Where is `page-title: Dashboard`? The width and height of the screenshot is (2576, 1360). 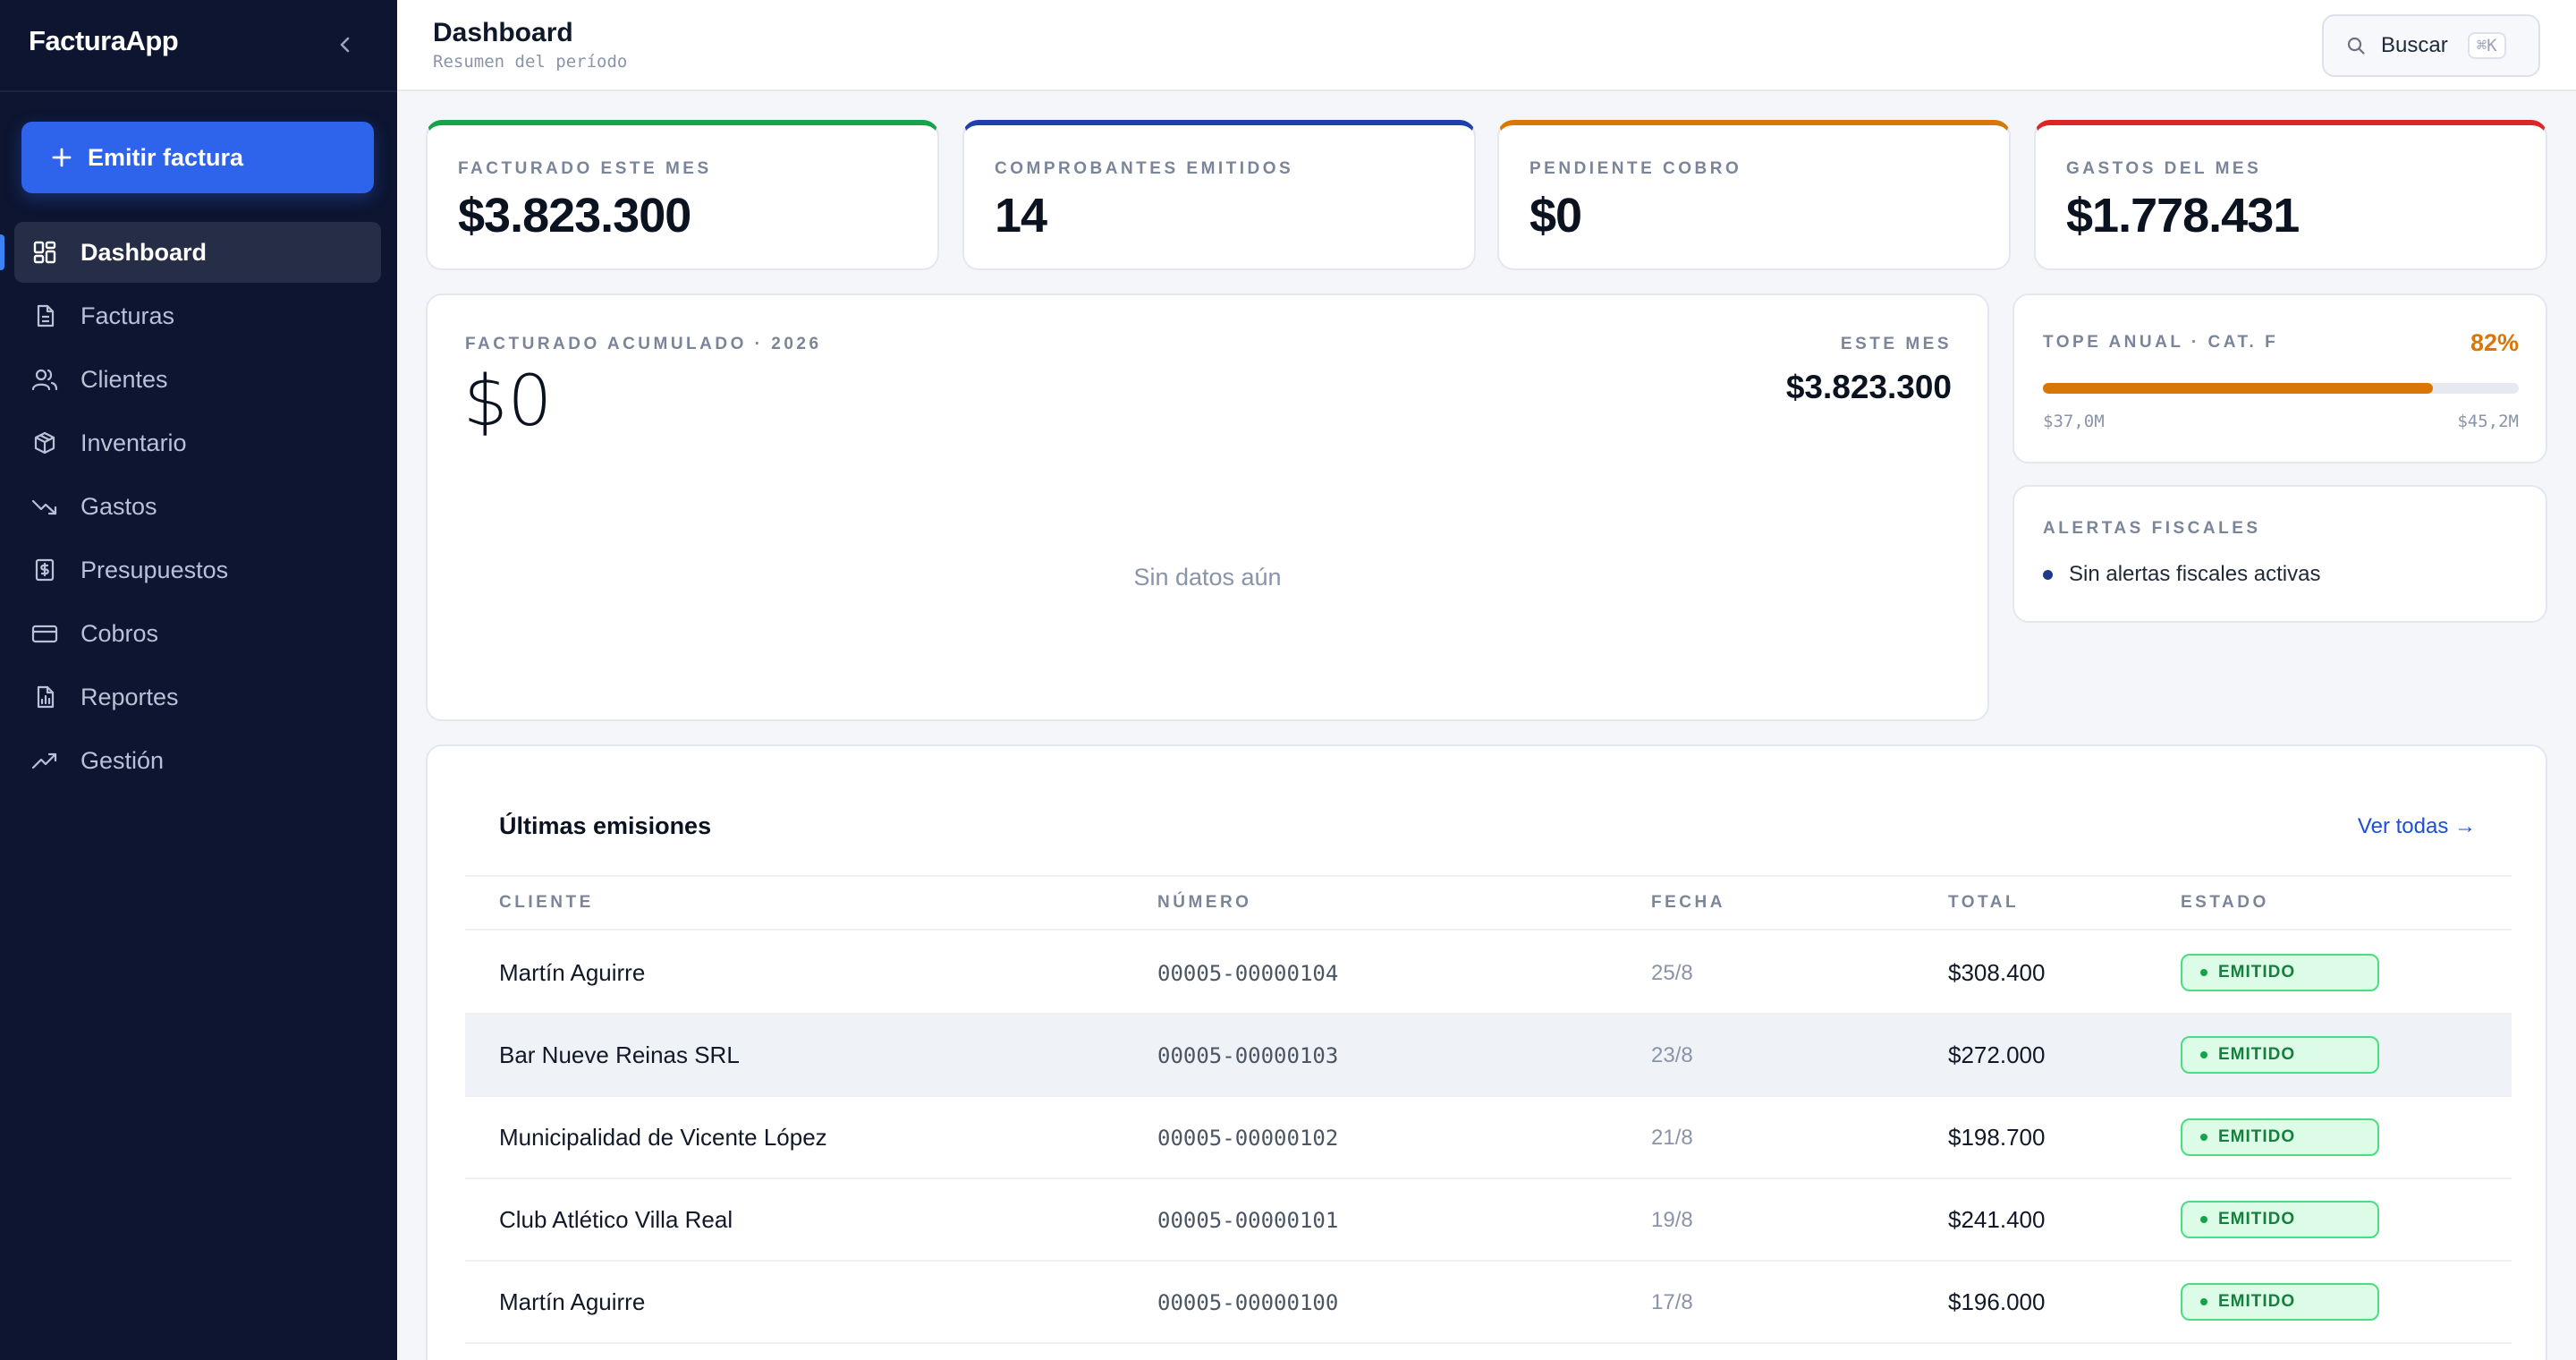 page-title: Dashboard is located at coordinates (503, 33).